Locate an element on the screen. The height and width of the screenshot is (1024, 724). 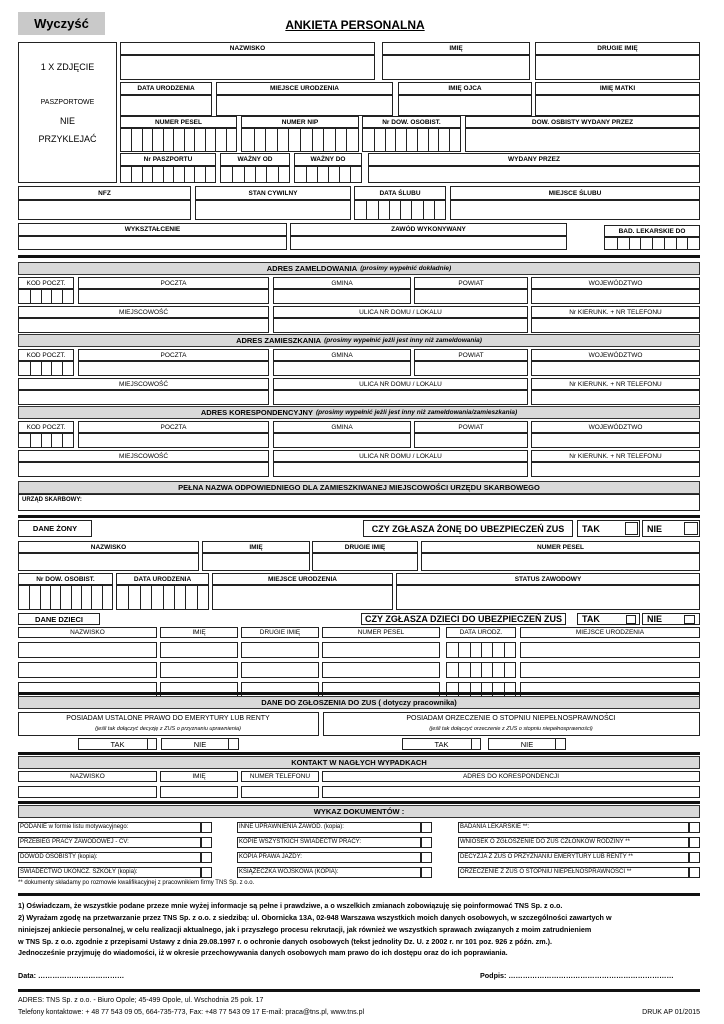
address-0-county-input is located at coordinates (471, 296).